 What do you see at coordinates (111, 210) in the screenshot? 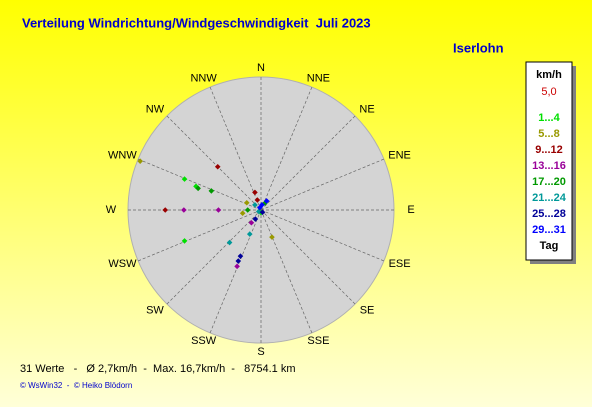
I see `direction-label: W` at bounding box center [111, 210].